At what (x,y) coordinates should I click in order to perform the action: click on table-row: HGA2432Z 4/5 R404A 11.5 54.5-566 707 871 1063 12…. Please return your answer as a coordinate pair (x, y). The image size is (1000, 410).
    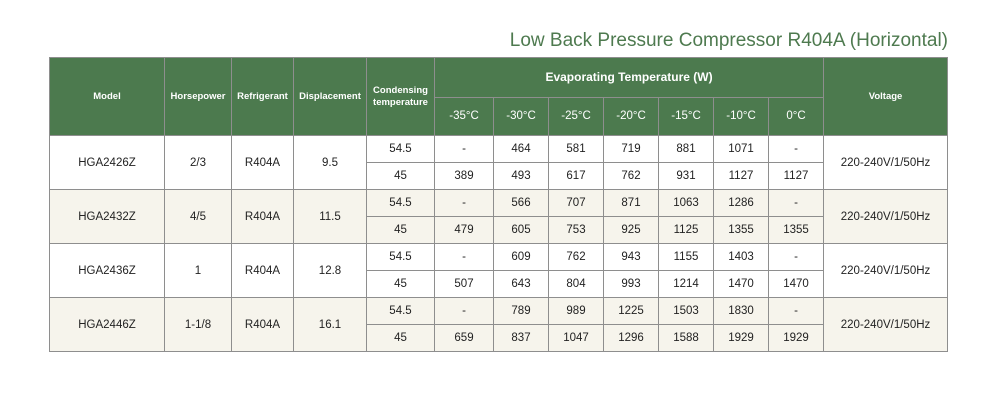
    Looking at the image, I should click on (499, 216).